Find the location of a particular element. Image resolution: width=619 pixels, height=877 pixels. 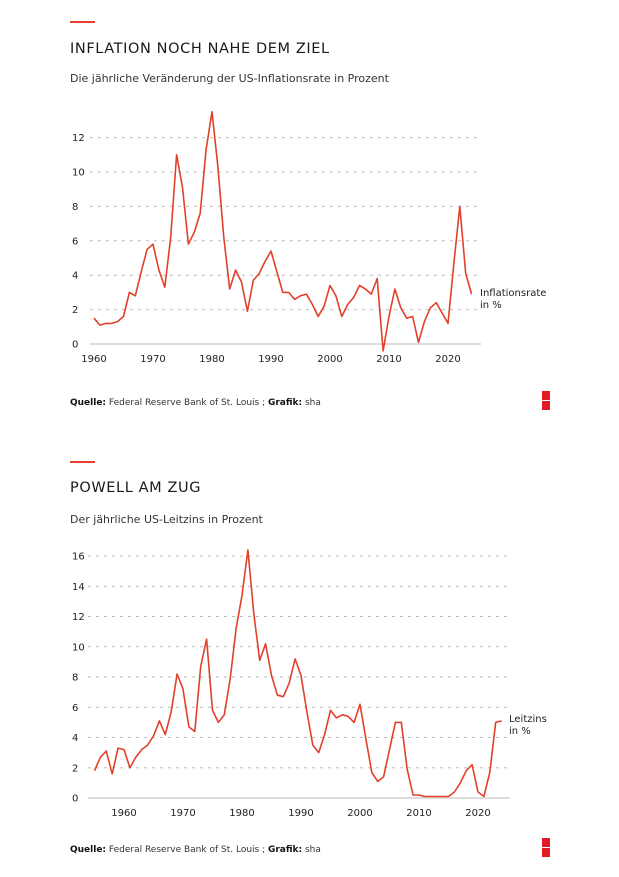

series-end-label: Inflationsrate is located at coordinates (513, 293).